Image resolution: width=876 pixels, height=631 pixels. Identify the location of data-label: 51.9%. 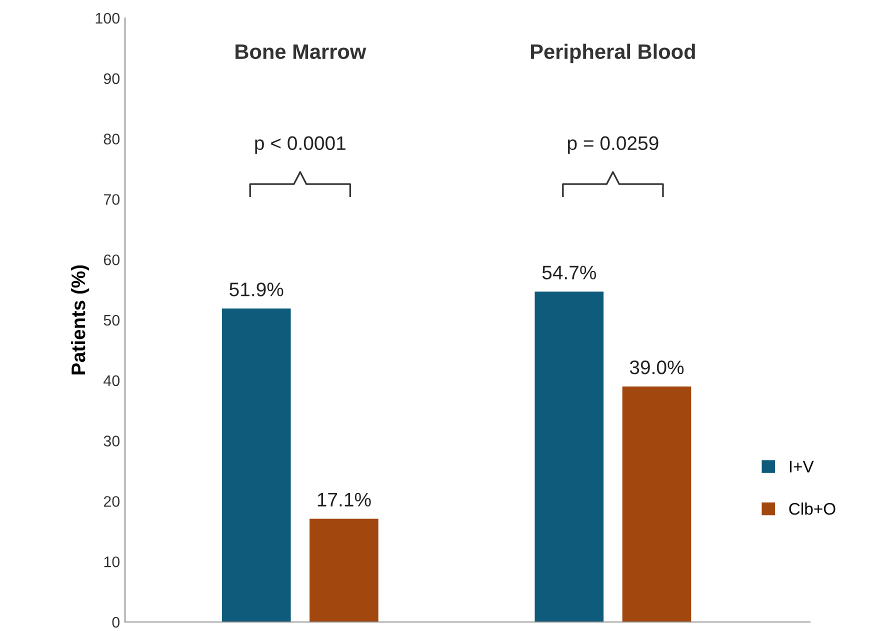
(257, 289).